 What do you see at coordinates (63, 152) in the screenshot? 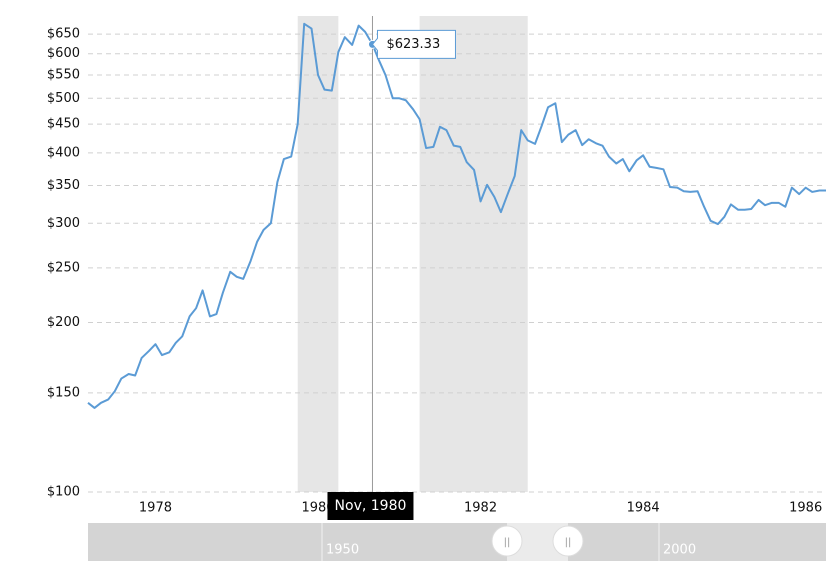
I see `y-tick-label: $400` at bounding box center [63, 152].